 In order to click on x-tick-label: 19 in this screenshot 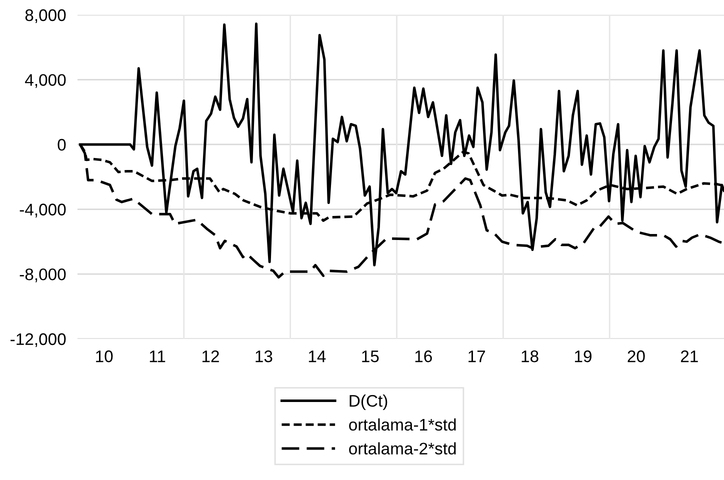, I will do `click(583, 356)`.